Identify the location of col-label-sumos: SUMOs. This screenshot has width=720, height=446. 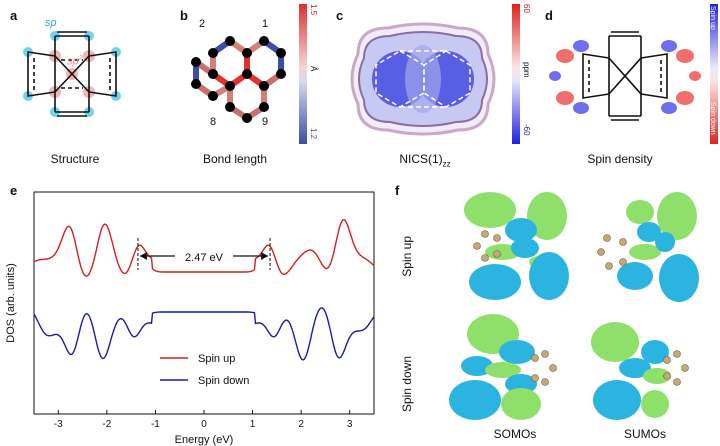
(645, 434).